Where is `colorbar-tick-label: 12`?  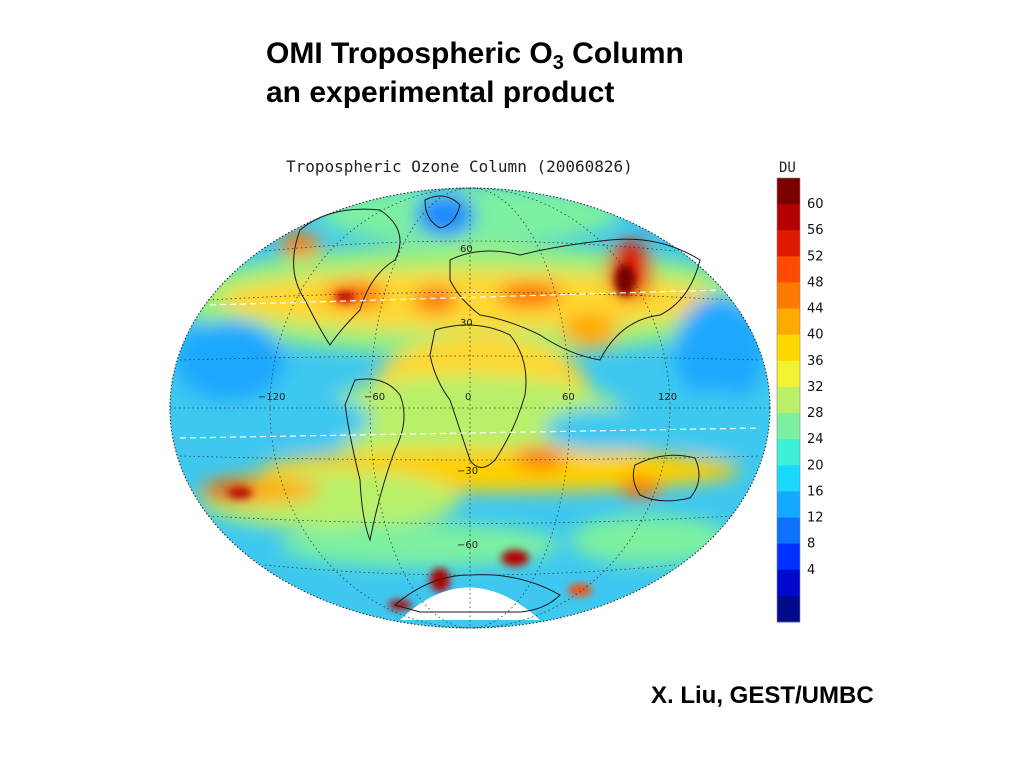
colorbar-tick-label: 12 is located at coordinates (815, 518).